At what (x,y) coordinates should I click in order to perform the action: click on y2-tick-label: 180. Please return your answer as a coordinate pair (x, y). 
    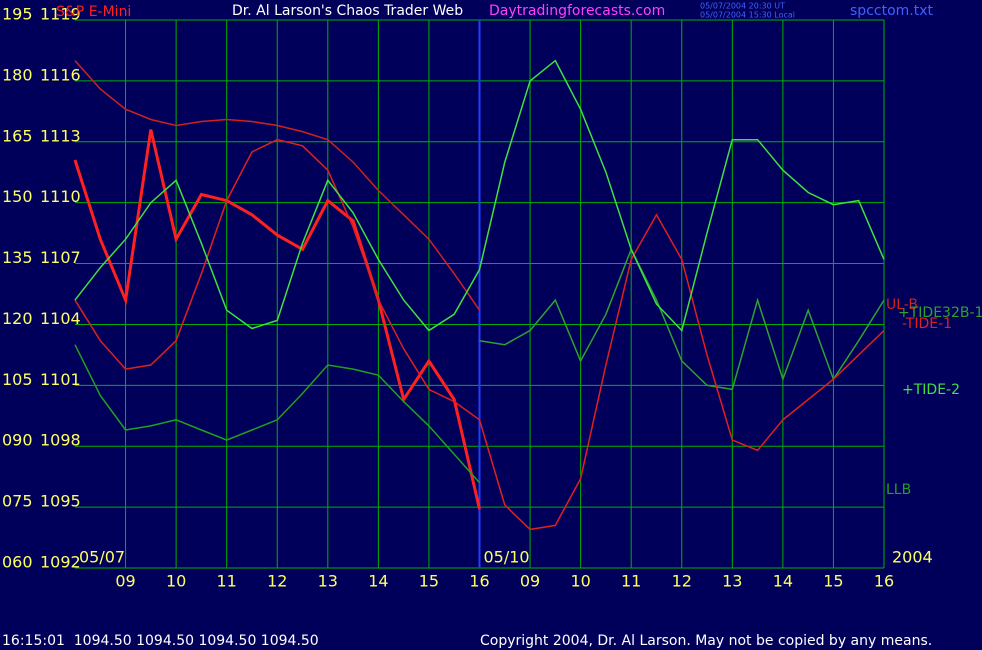
    Looking at the image, I should click on (17, 74).